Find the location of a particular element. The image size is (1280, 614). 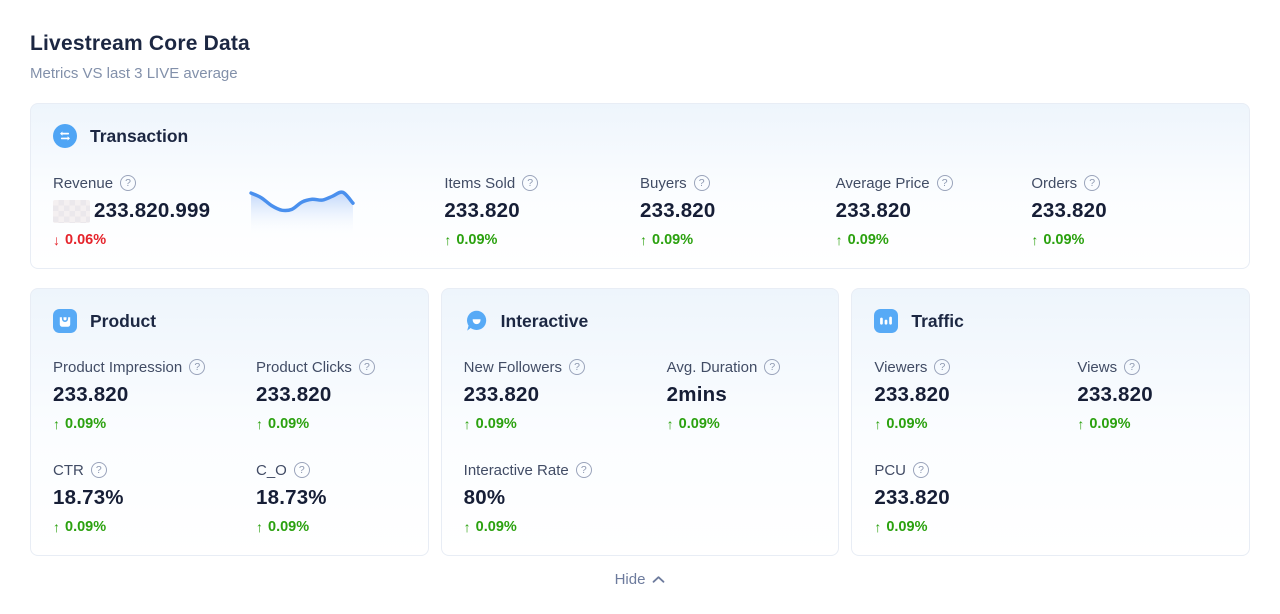

page-title: Livestream Core Data is located at coordinates (140, 43).